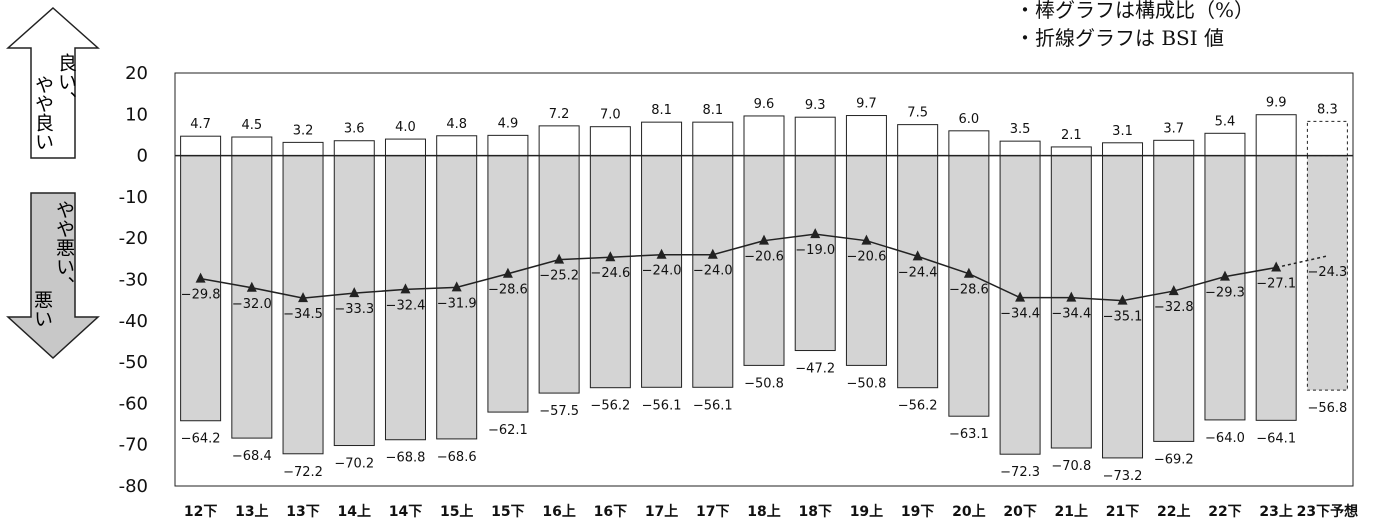 This screenshot has width=1376, height=525. I want to click on y-tick-label-4: -20, so click(133, 238).